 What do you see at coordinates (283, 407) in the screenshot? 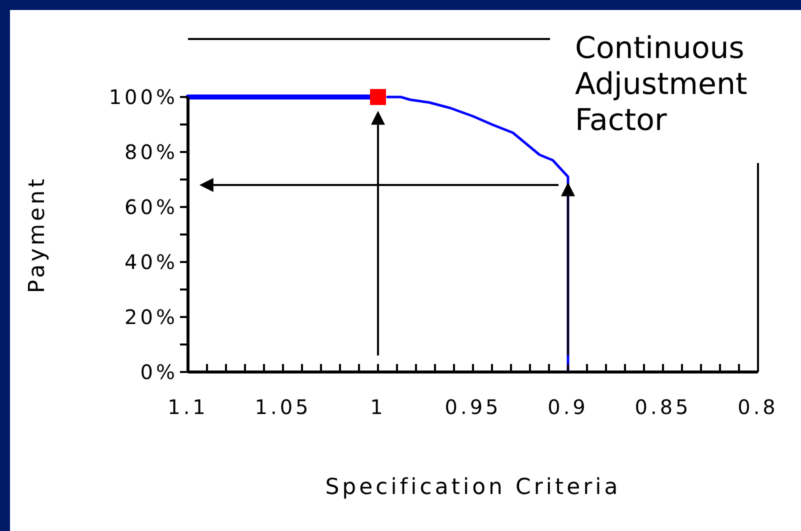
I see `x-tick-label: 1.05` at bounding box center [283, 407].